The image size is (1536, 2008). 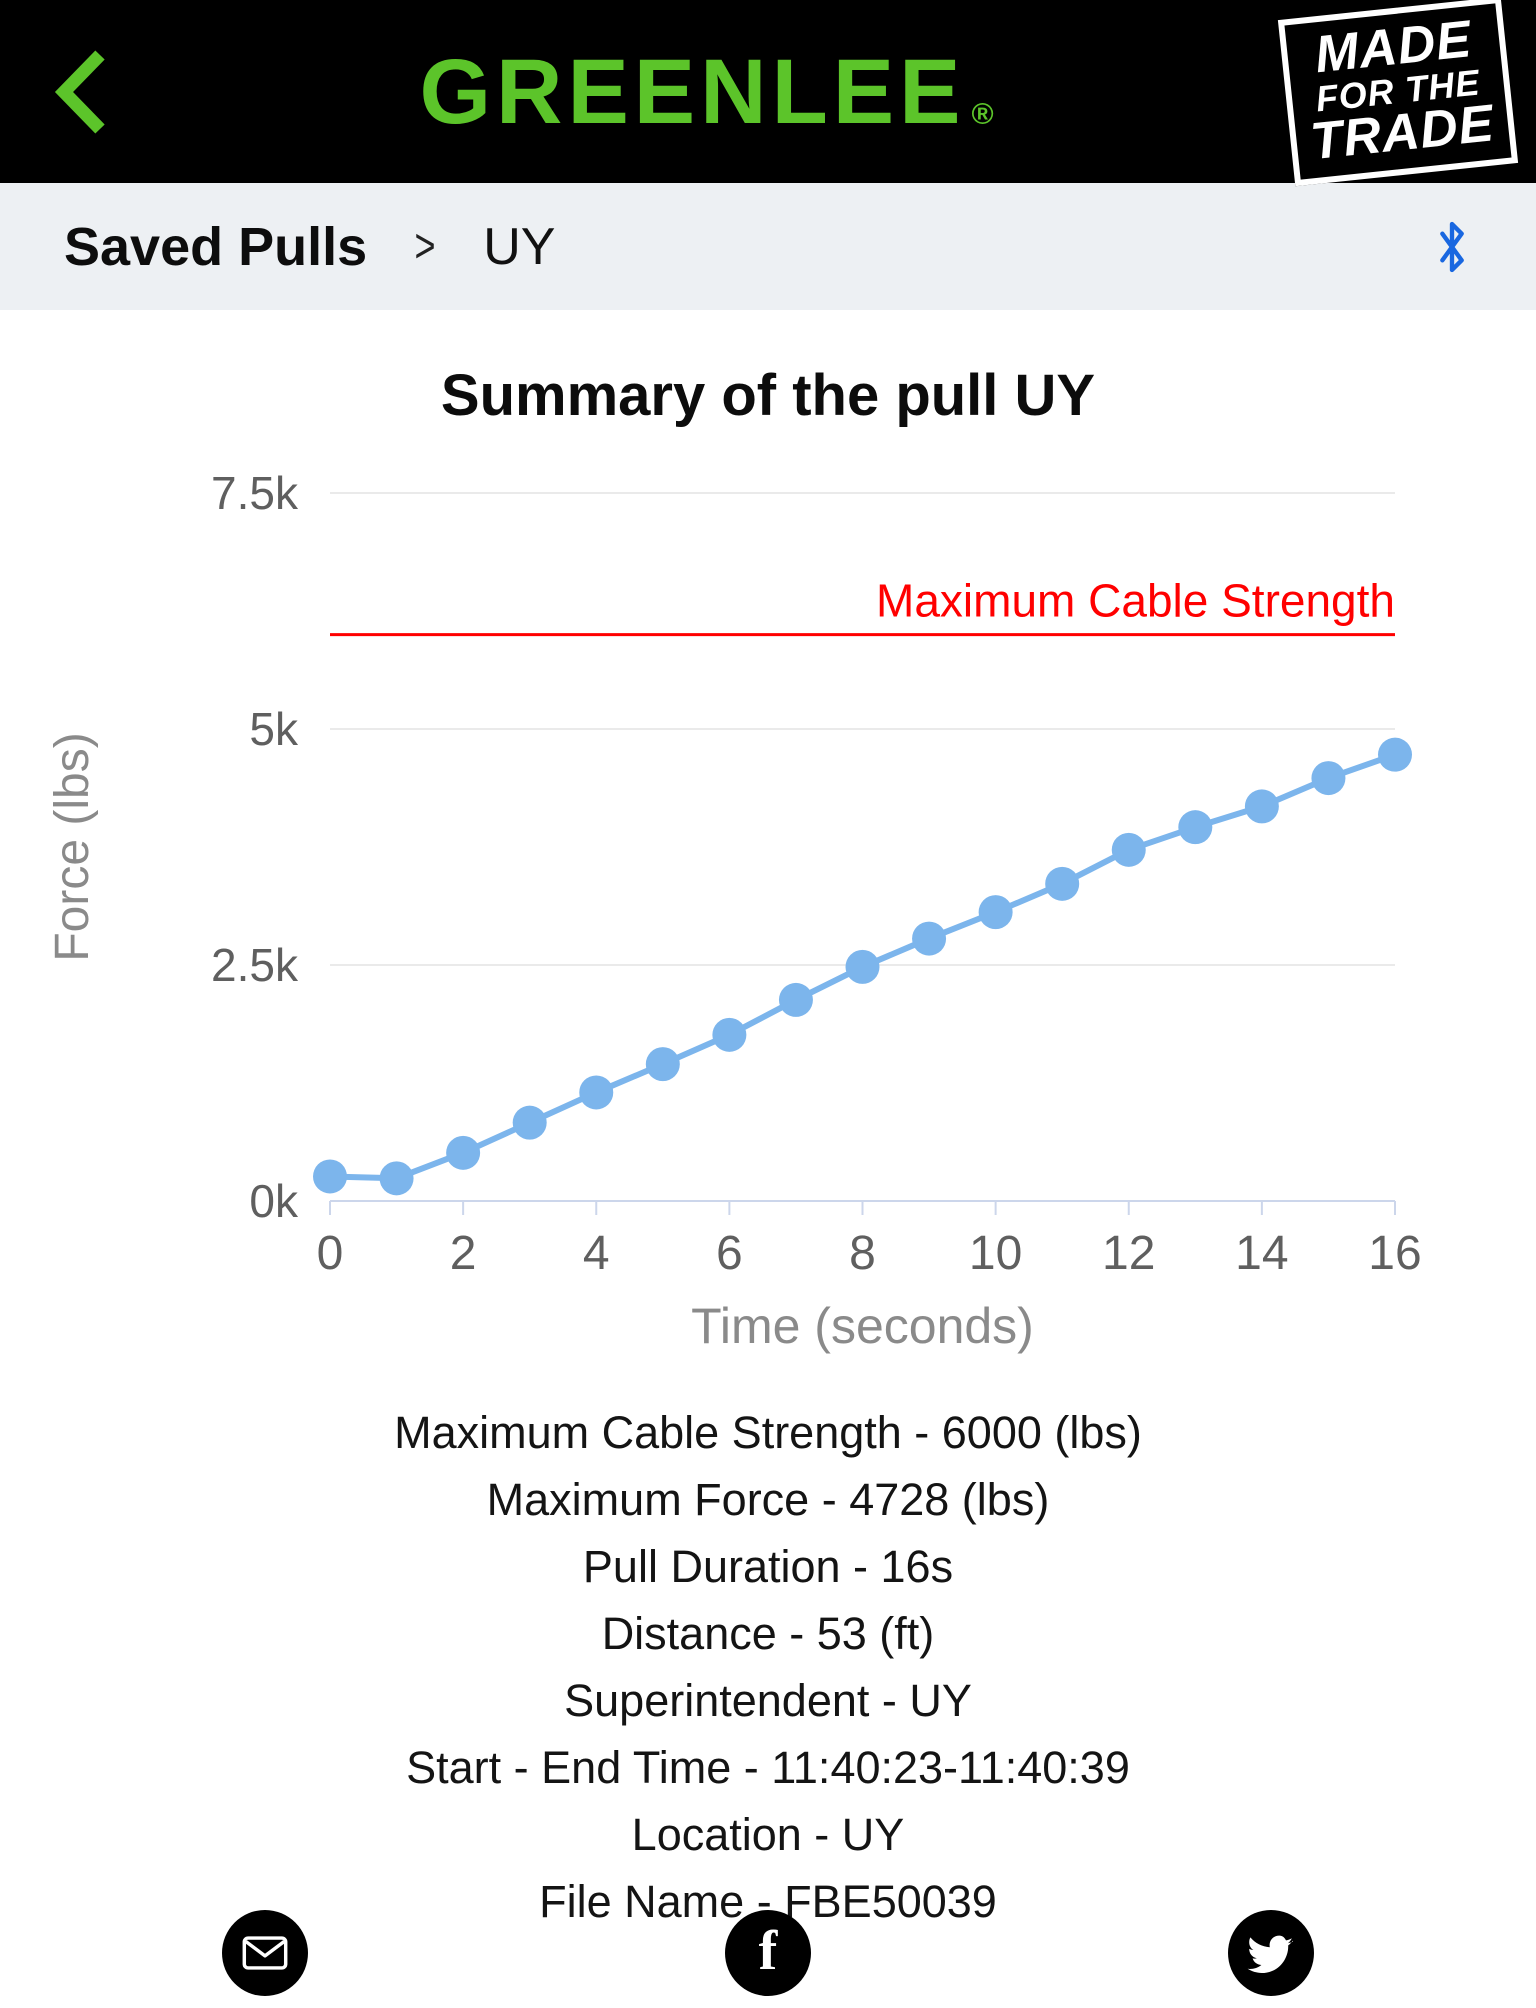 What do you see at coordinates (1394, 1253) in the screenshot?
I see `x-tick-label: 16` at bounding box center [1394, 1253].